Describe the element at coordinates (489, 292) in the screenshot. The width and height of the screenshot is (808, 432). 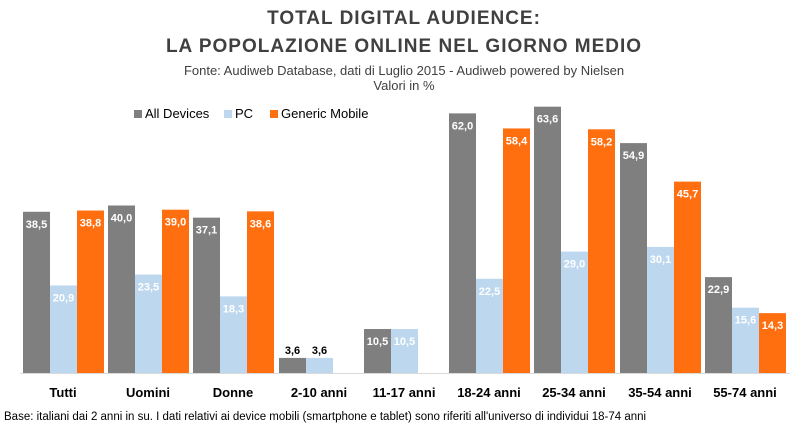
I see `data-label-pc-18-24-anni: 22,5` at that location.